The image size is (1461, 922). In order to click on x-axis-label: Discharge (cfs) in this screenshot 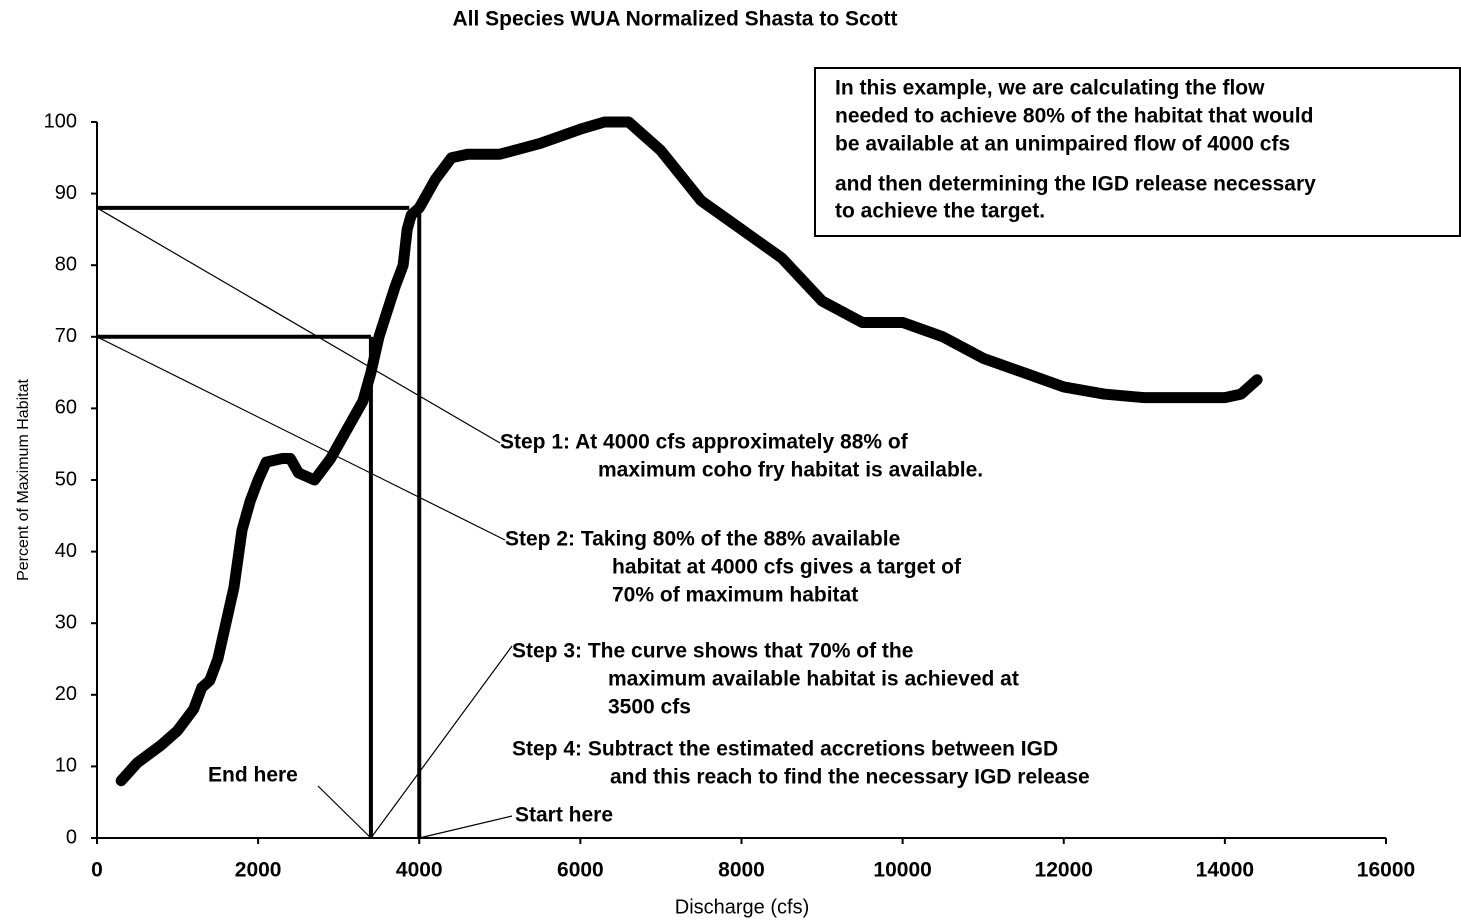, I will do `click(742, 907)`.